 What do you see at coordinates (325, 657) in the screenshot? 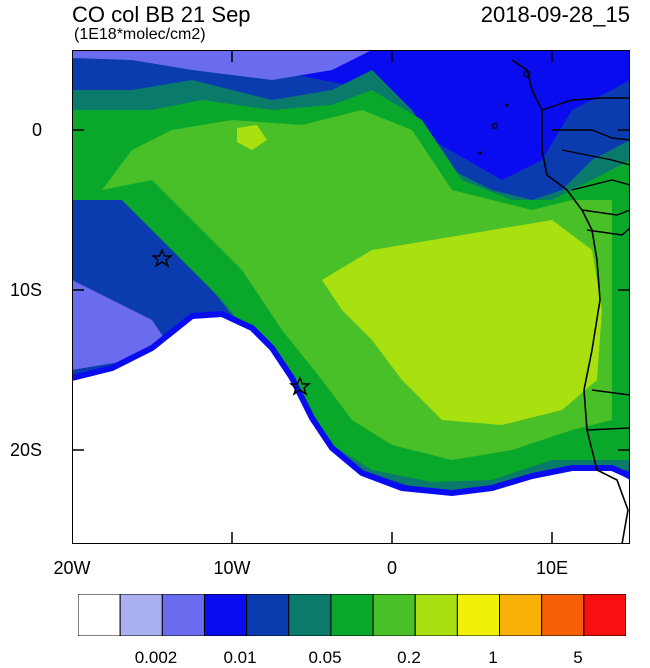
I see `colorbar-label-005: 0.05` at bounding box center [325, 657].